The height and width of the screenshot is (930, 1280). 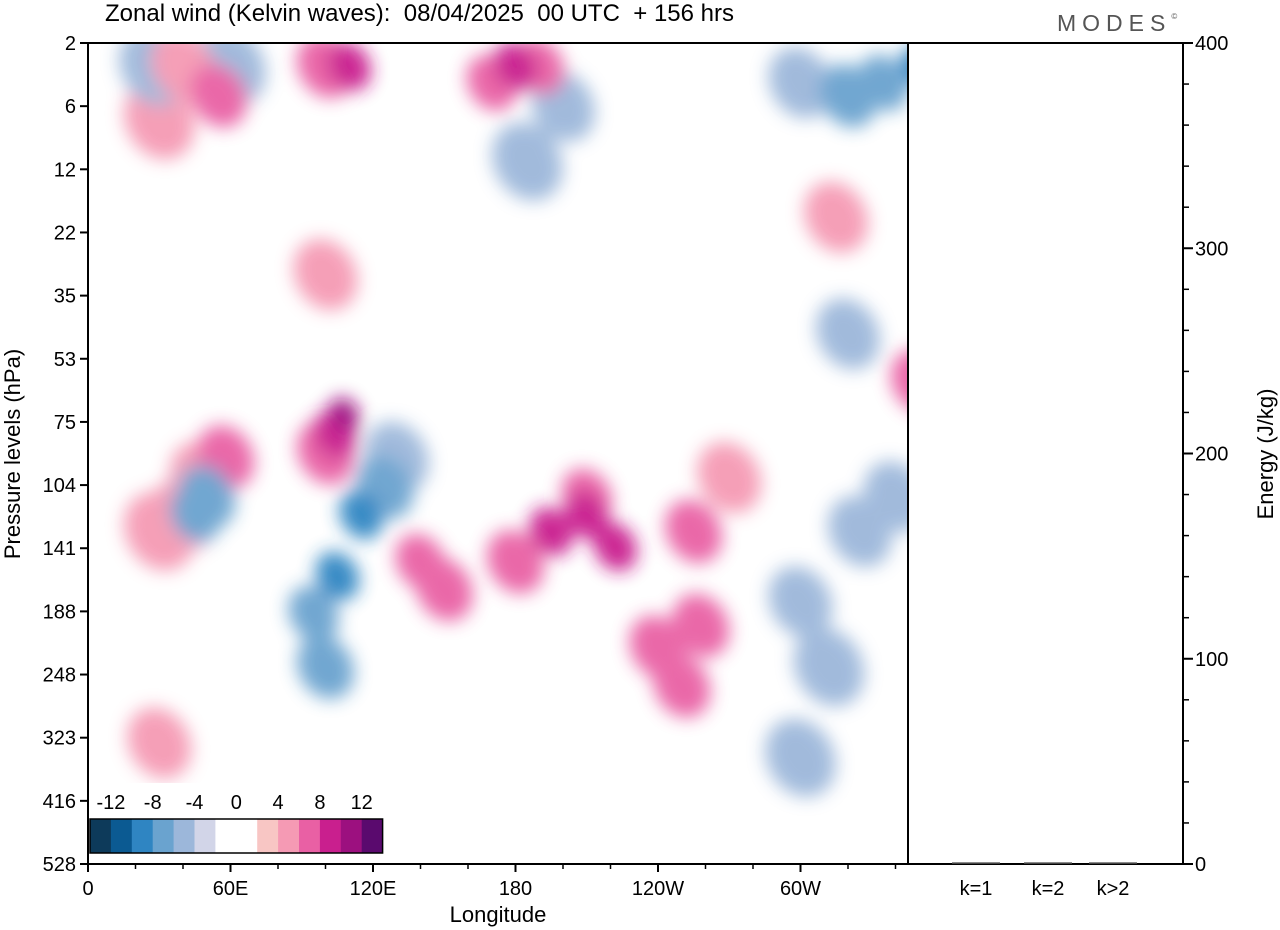 What do you see at coordinates (59, 549) in the screenshot?
I see `y-tick-label: 141` at bounding box center [59, 549].